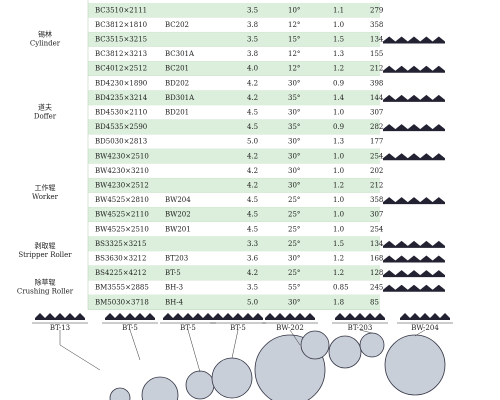 The height and width of the screenshot is (400, 500). What do you see at coordinates (338, 302) in the screenshot?
I see `cell: 1.8` at bounding box center [338, 302].